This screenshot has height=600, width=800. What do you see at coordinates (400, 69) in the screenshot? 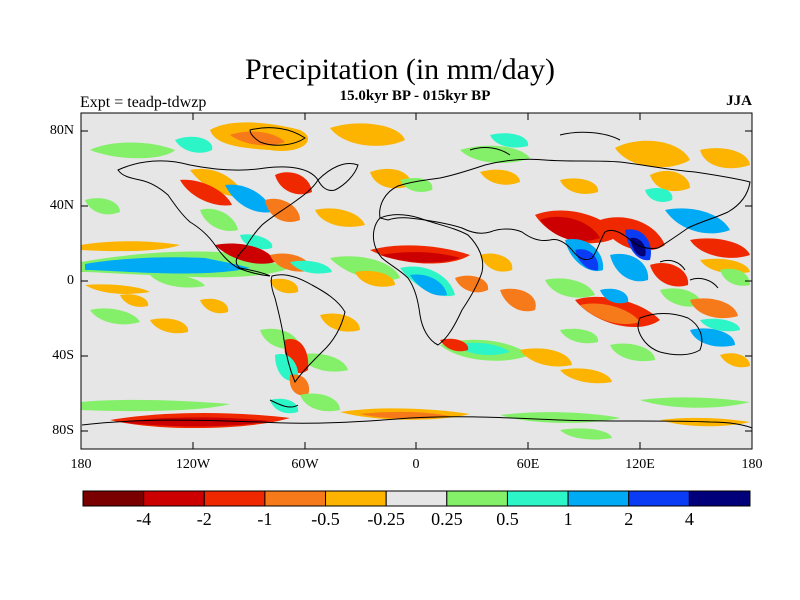
I see `map-title: Precipitation (in mm/day)` at bounding box center [400, 69].